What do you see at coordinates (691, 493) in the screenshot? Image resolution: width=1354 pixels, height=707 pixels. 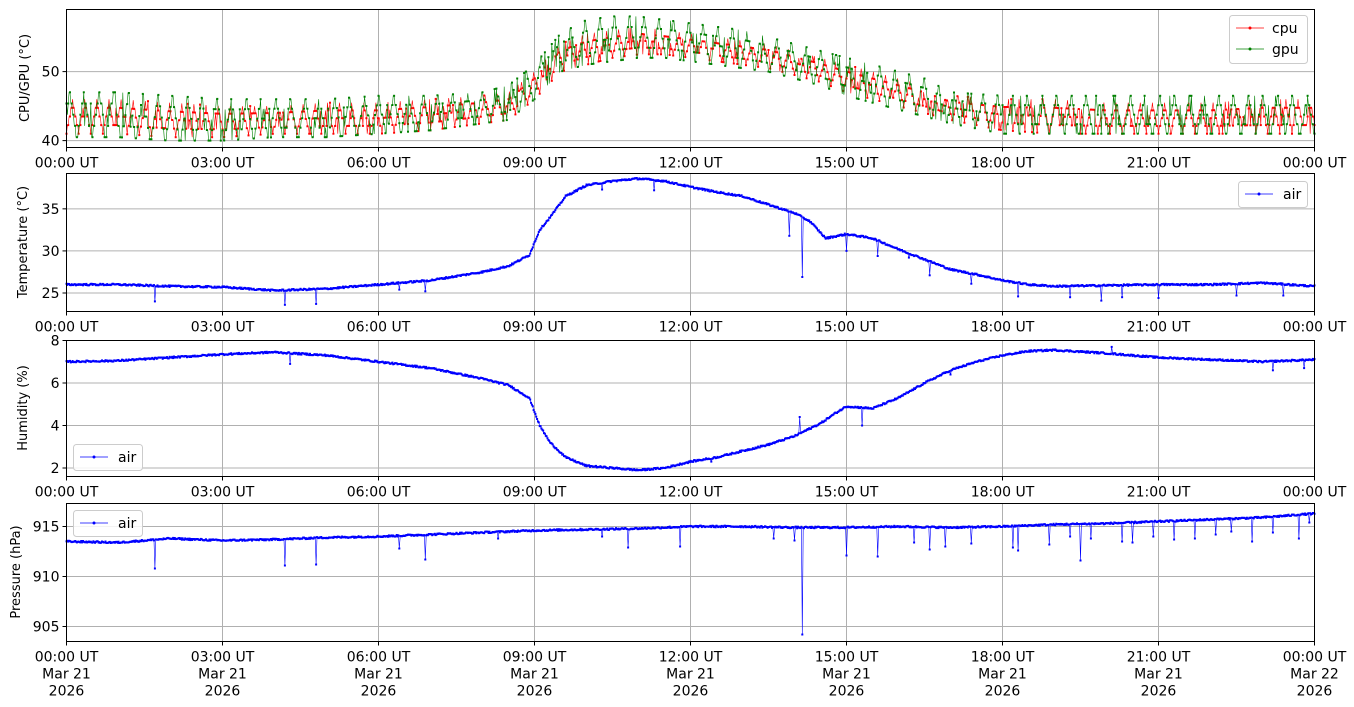 I see `x-tick-label: 12:00 UT` at bounding box center [691, 493].